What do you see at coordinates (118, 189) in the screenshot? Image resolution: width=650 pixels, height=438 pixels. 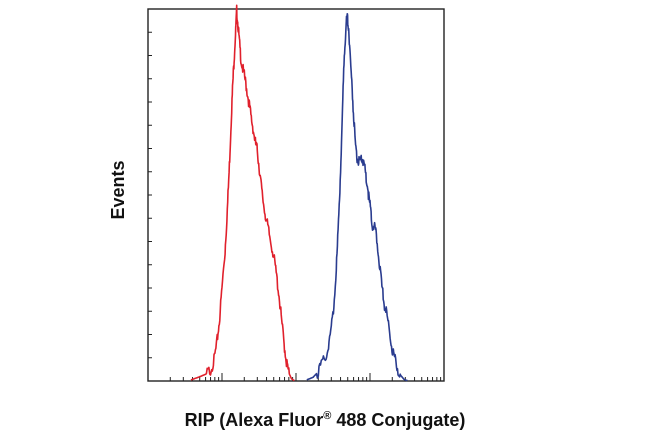 I see `y-axis-label: Events` at bounding box center [118, 189].